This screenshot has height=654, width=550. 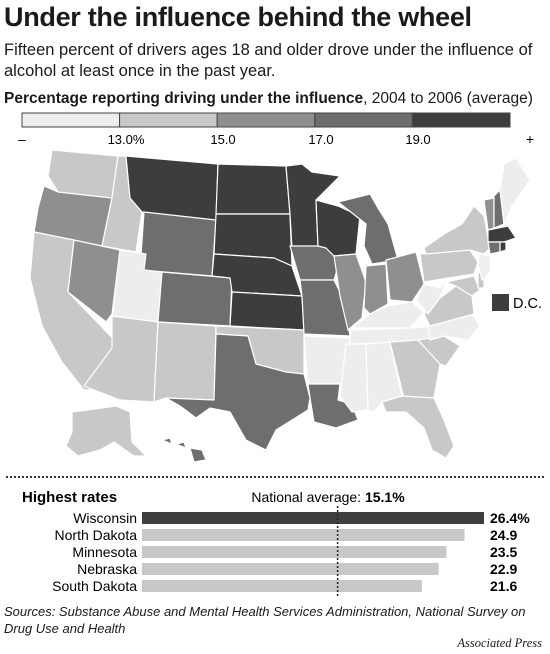 What do you see at coordinates (503, 586) in the screenshot?
I see `bar-value-4: 21.6` at bounding box center [503, 586].